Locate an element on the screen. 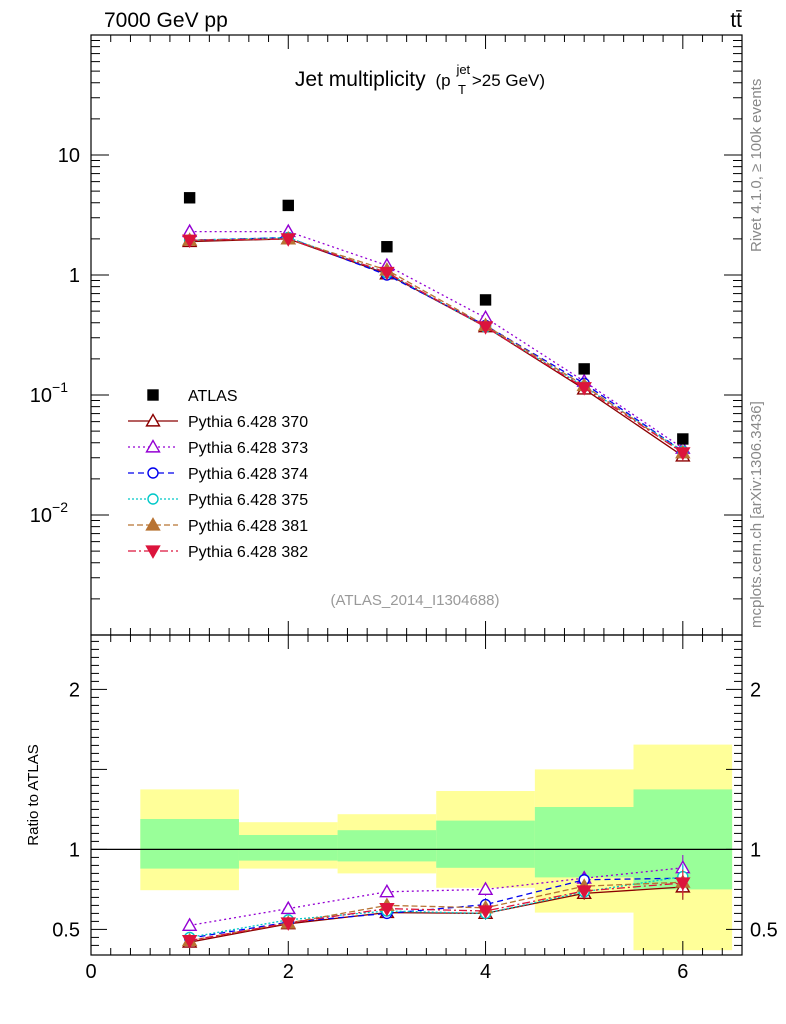 Image resolution: width=786 pixels, height=1024 pixels. chart-title-sub: (p is located at coordinates (442, 80).